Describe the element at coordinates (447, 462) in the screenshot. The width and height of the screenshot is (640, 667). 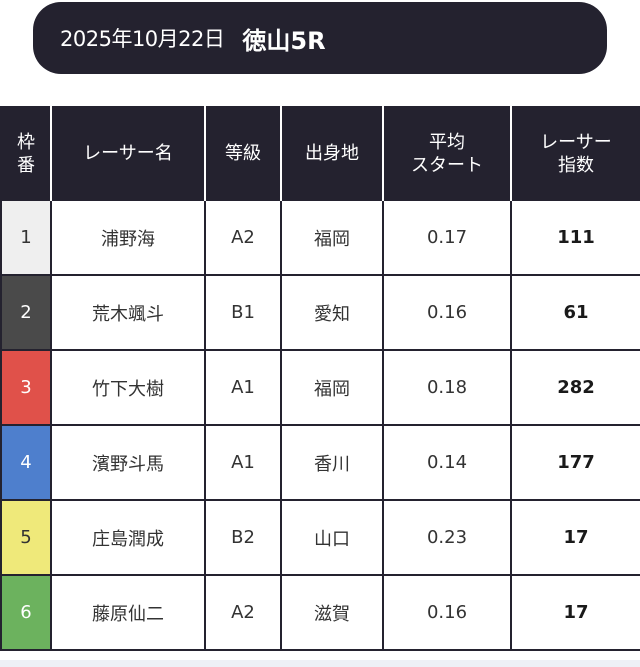
I see `racer-avg-start: 0.14` at that location.